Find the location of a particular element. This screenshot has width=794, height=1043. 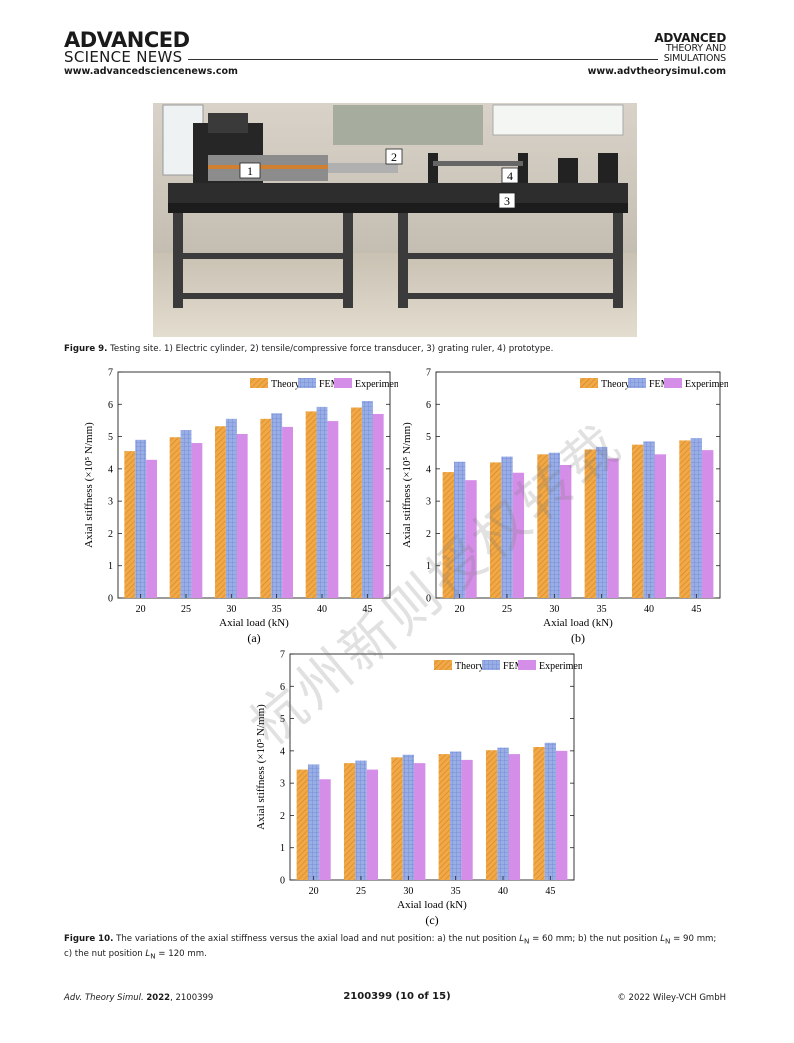

panel-label: (a) is located at coordinates (253, 638).